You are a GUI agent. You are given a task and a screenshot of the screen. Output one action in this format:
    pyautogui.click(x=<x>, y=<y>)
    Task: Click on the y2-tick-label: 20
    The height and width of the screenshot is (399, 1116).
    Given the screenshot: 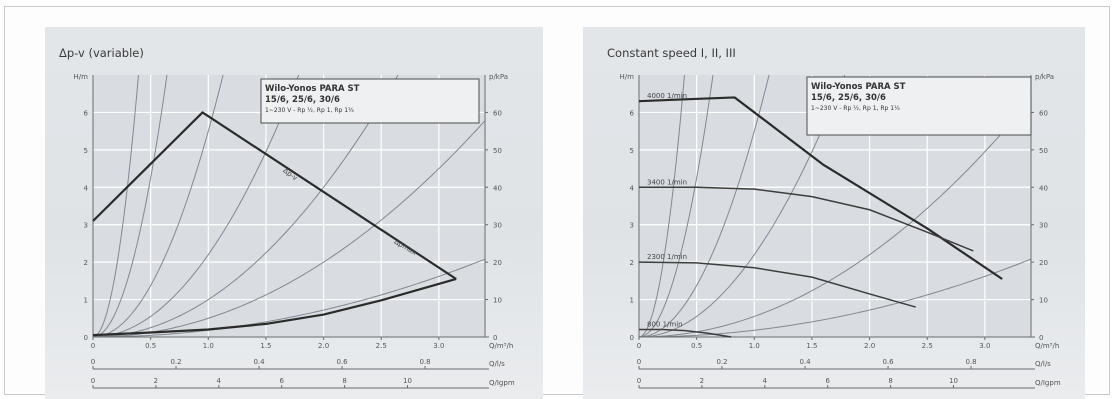 What is the action you would take?
    pyautogui.click(x=1043, y=263)
    